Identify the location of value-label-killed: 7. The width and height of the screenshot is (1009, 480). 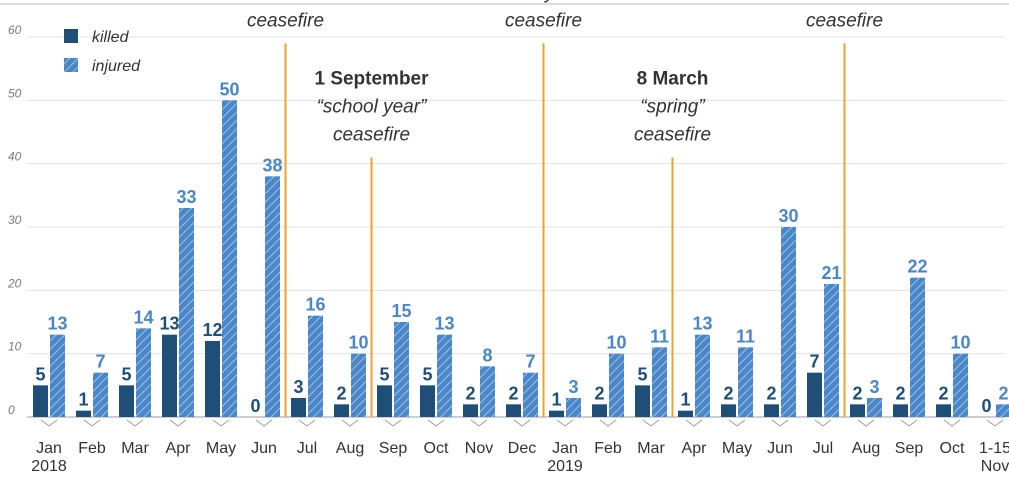
(814, 362).